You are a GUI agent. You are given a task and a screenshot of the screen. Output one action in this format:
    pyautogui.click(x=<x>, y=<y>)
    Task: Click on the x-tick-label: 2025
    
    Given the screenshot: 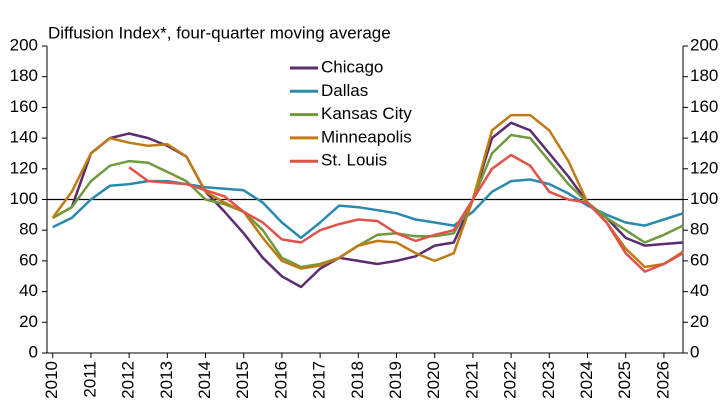 What is the action you would take?
    pyautogui.click(x=624, y=380)
    